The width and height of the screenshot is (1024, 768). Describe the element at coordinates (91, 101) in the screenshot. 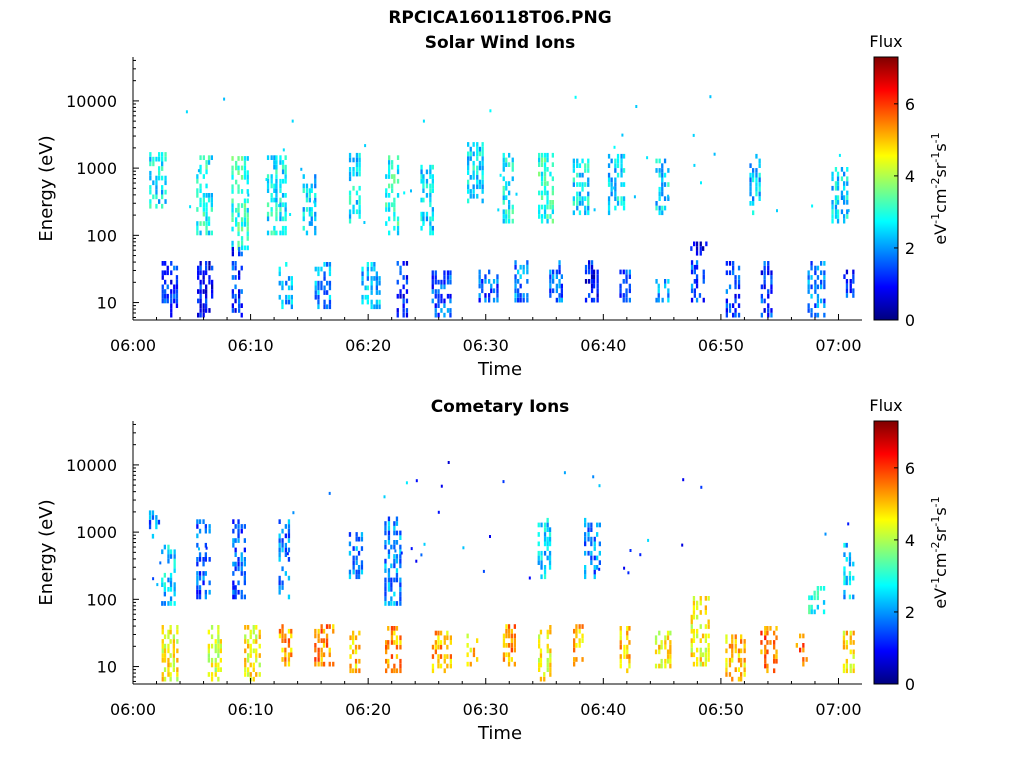

I see `y-tick-label: 10000` at that location.